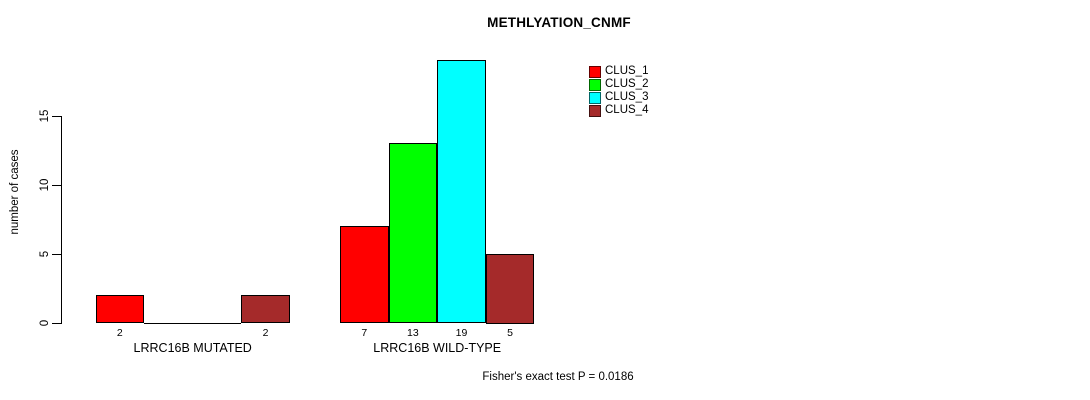  What do you see at coordinates (461, 192) in the screenshot?
I see `bar-clus_3-group2` at bounding box center [461, 192].